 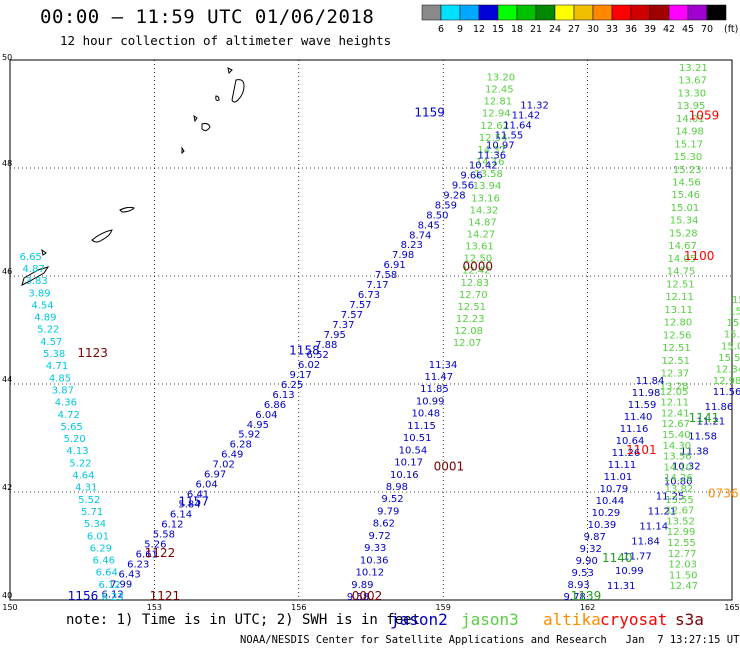 I want to click on swh-value: 11.50, so click(x=683, y=575).